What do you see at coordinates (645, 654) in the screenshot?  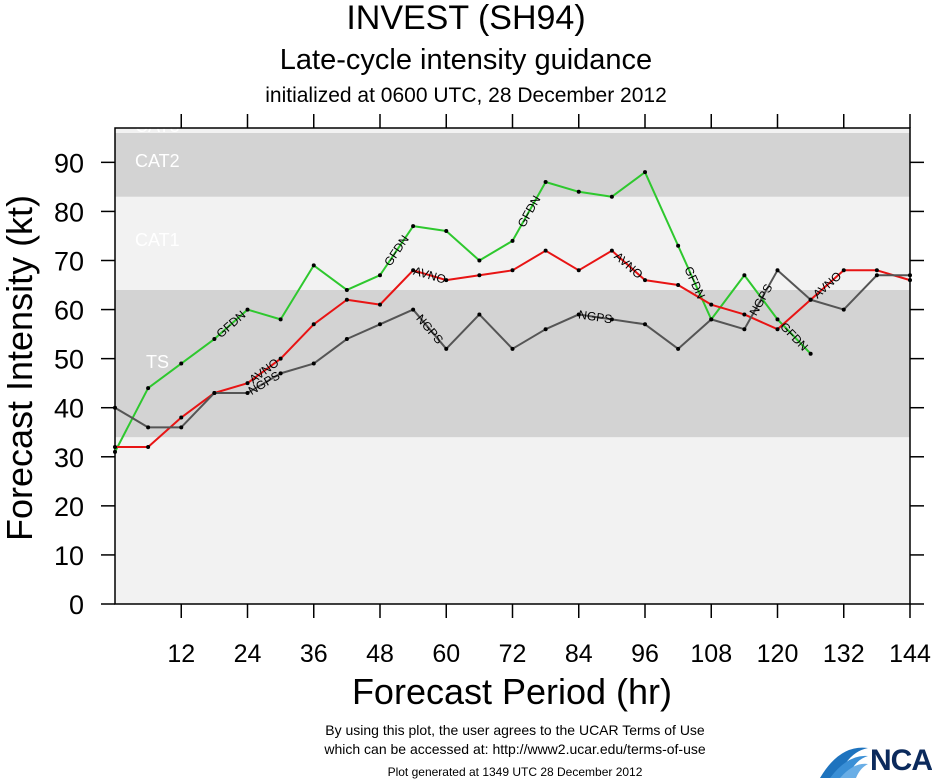 I see `x-tick-label: 96` at bounding box center [645, 654].